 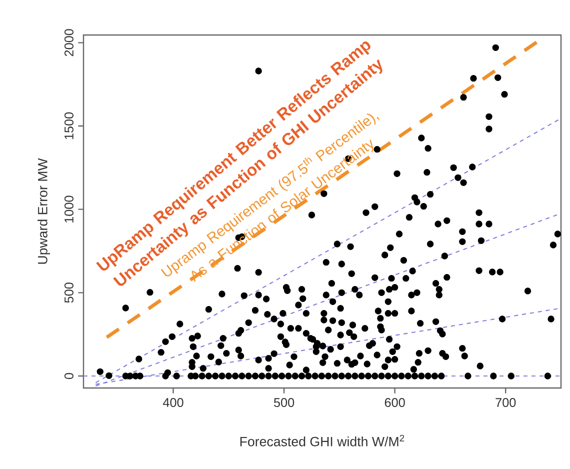 I want to click on y-tick-label: 0, so click(x=69, y=376).